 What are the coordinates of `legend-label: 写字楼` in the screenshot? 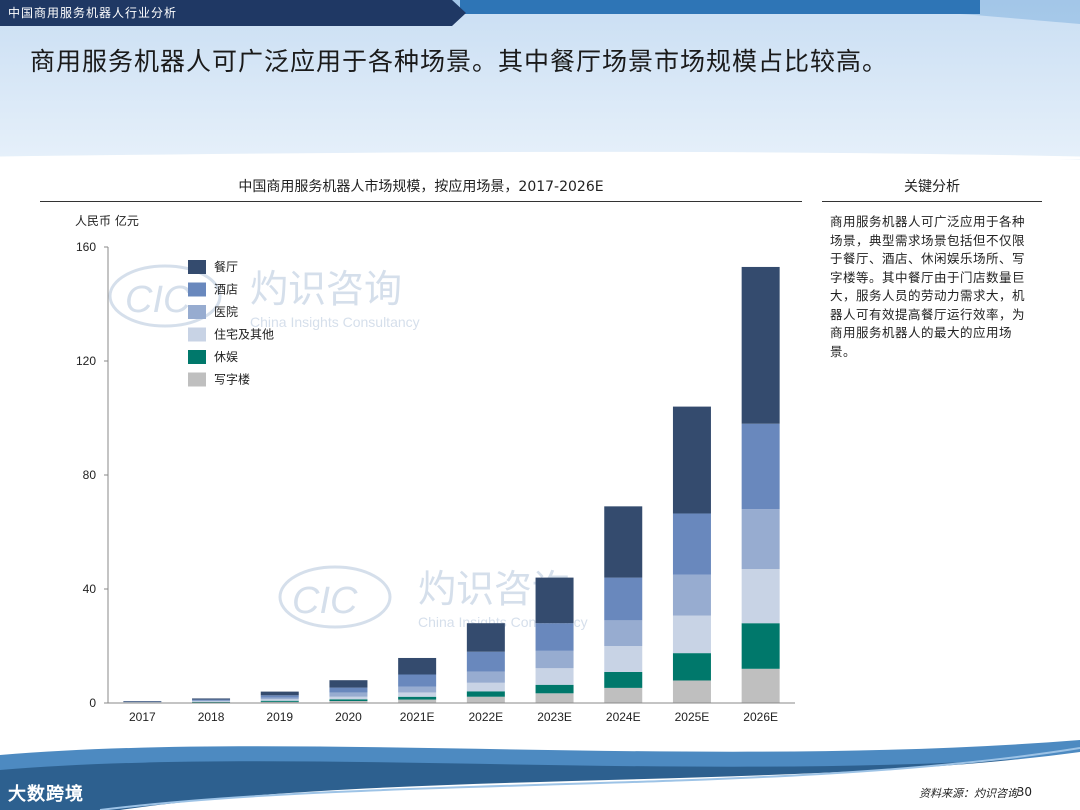 It's located at (232, 379).